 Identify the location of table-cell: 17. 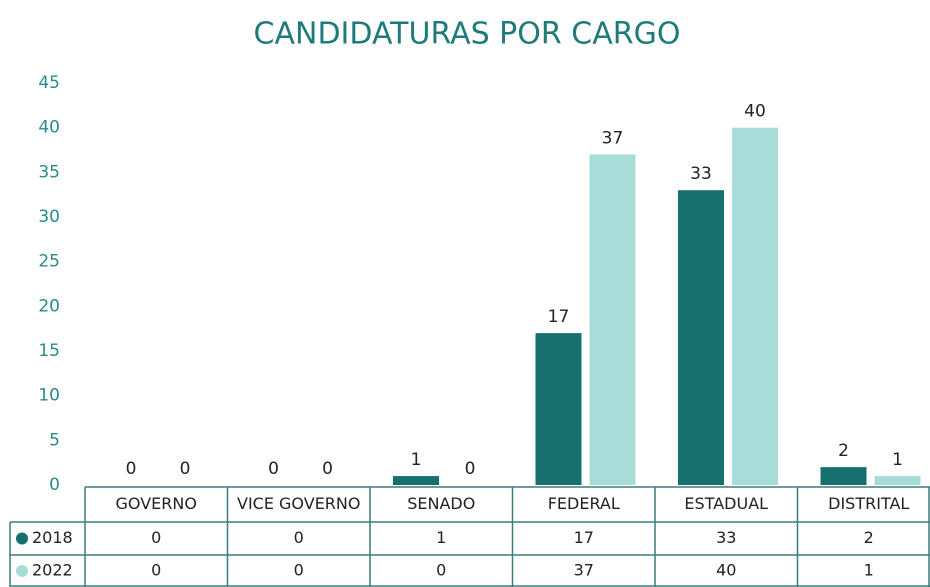
(584, 537).